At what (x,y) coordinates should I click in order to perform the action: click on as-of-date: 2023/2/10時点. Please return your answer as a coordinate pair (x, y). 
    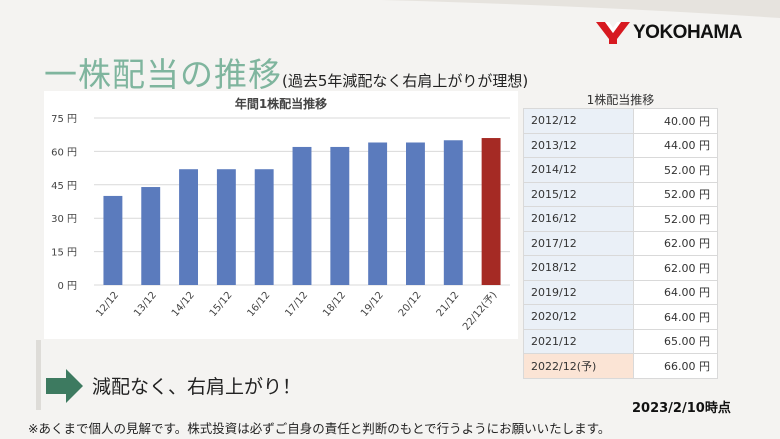
    Looking at the image, I should click on (681, 408).